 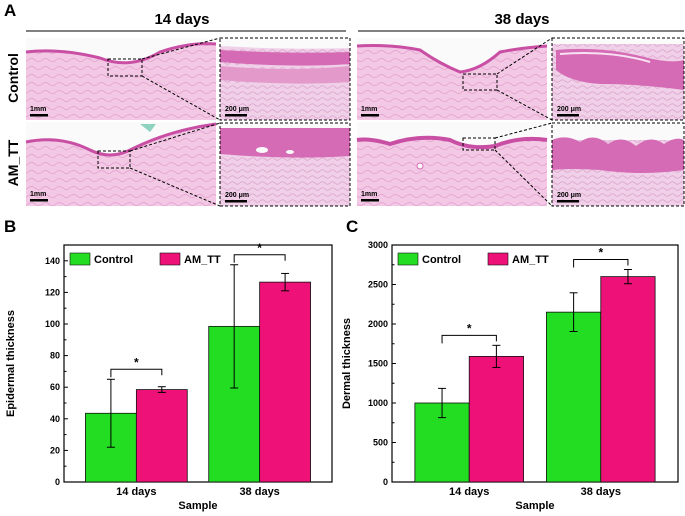 What do you see at coordinates (569, 109) in the screenshot?
I see `scale-200-c: 200 μm` at bounding box center [569, 109].